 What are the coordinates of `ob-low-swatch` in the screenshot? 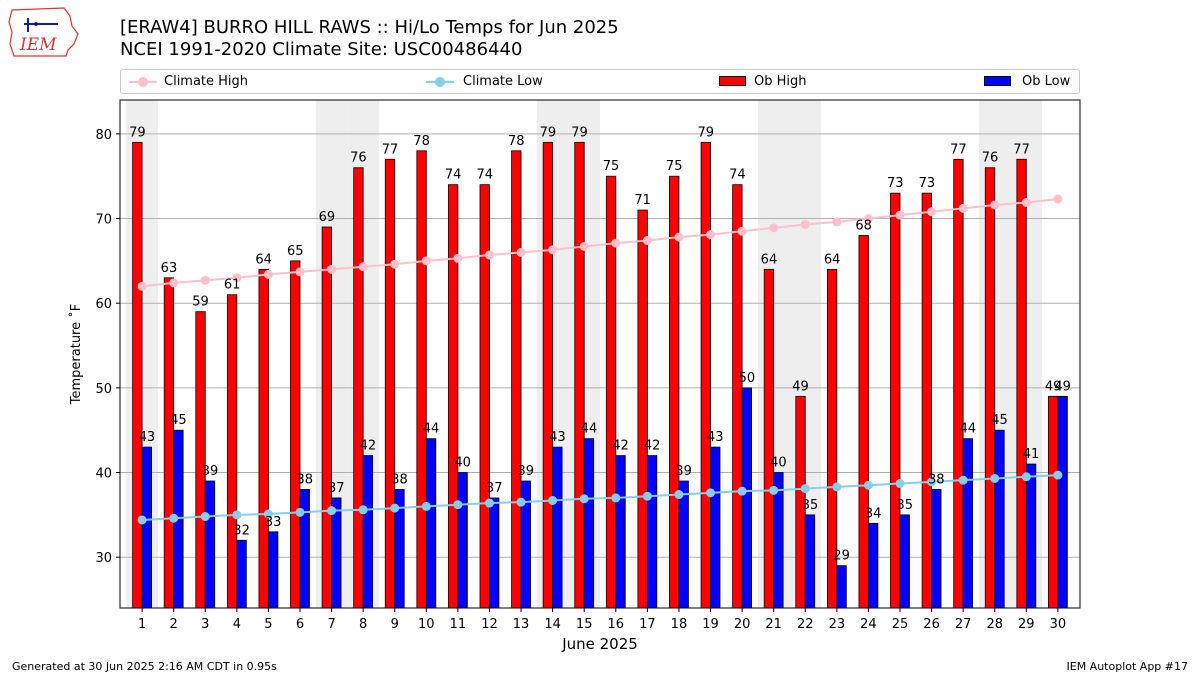 It's located at (997, 81).